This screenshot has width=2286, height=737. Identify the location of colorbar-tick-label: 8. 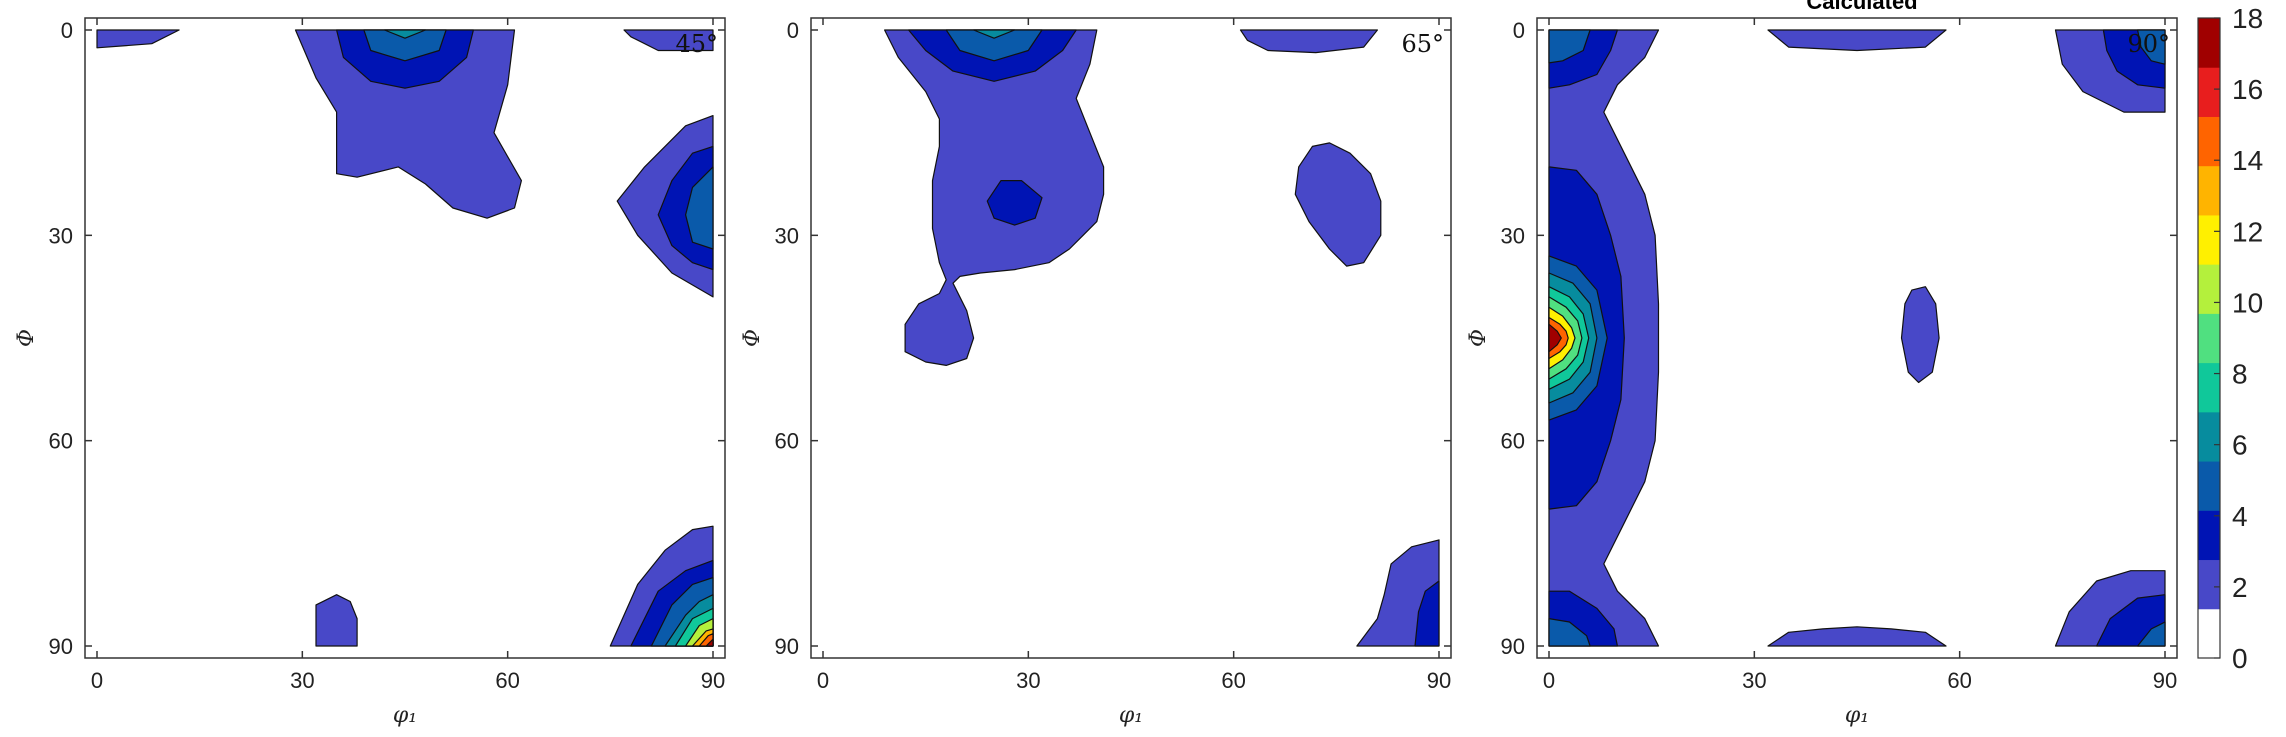
(2240, 374).